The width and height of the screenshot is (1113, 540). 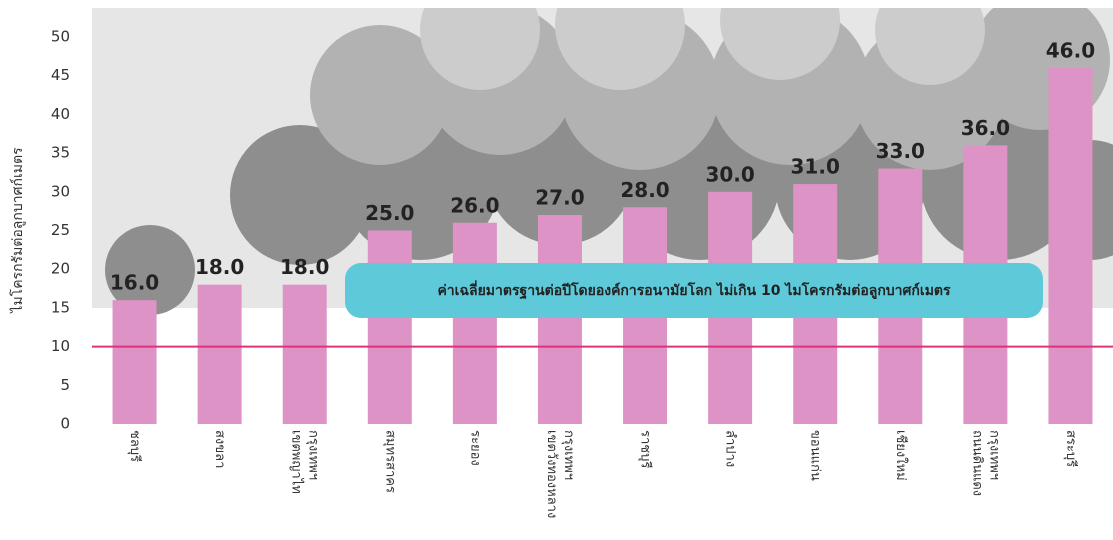 I want to click on y-axis-label: ไมโครกรัมต่อลูกบาศก์เมตร, so click(x=17, y=230).